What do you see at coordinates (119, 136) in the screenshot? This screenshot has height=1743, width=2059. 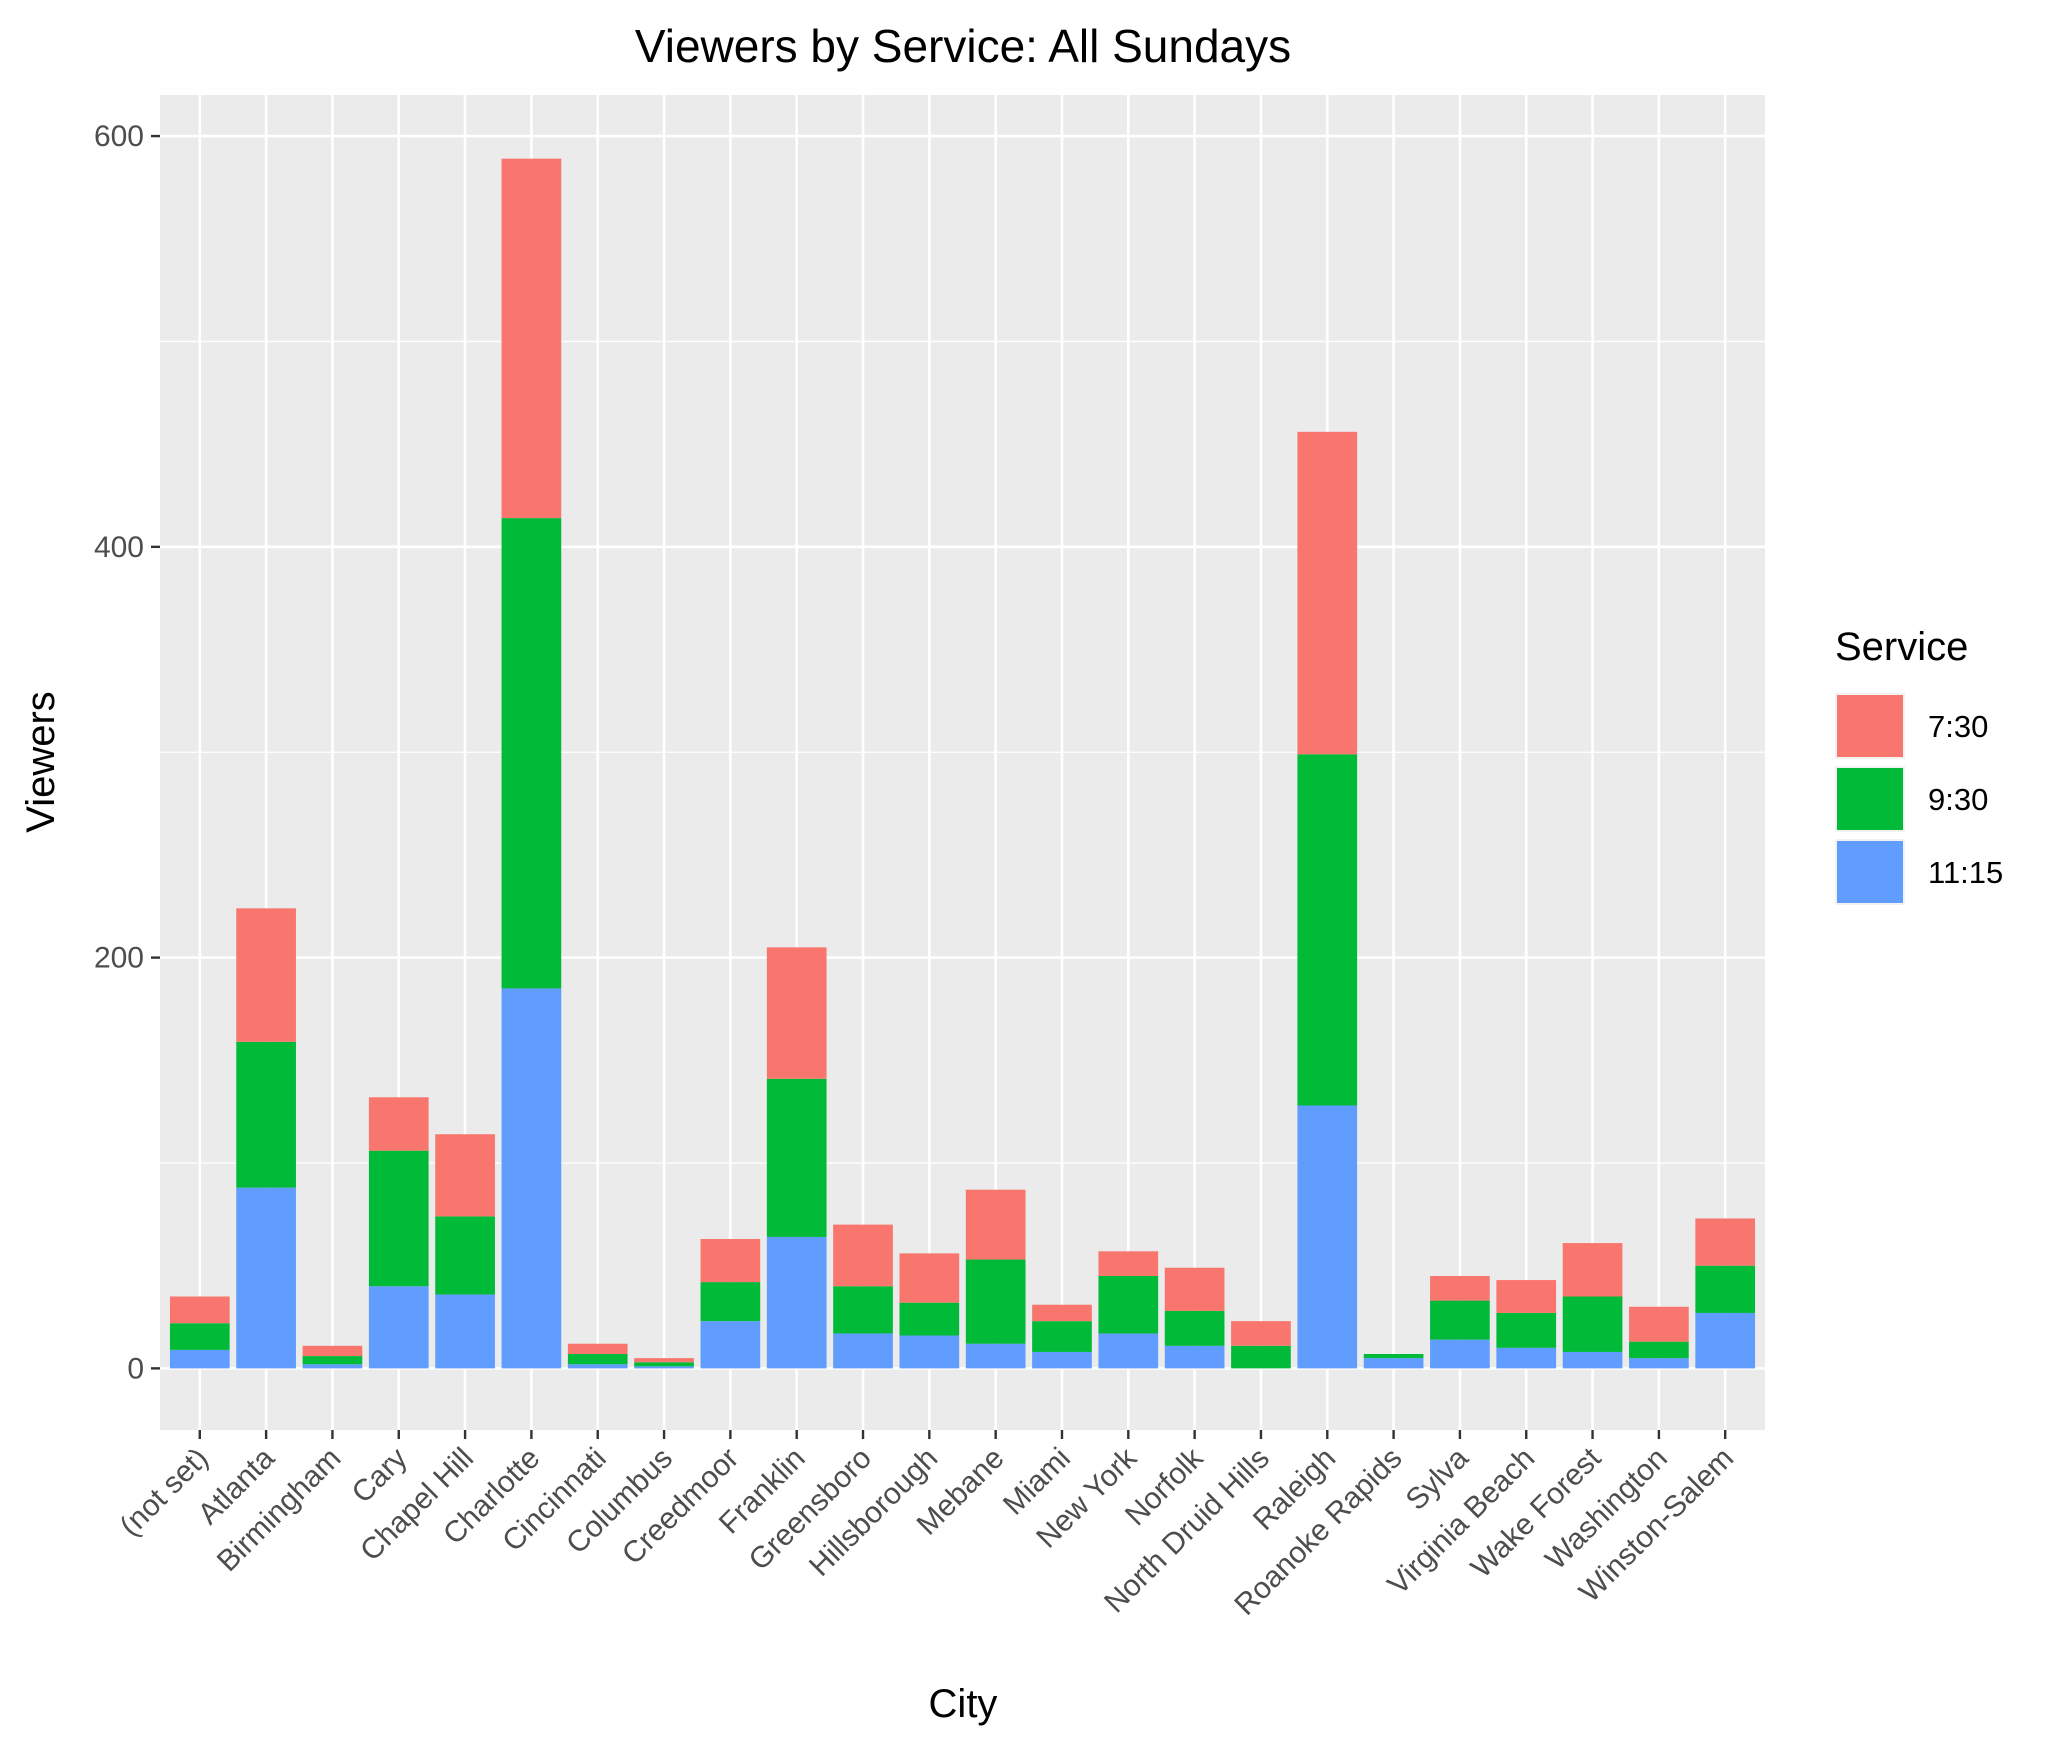 I see `y-tick-label: 600` at bounding box center [119, 136].